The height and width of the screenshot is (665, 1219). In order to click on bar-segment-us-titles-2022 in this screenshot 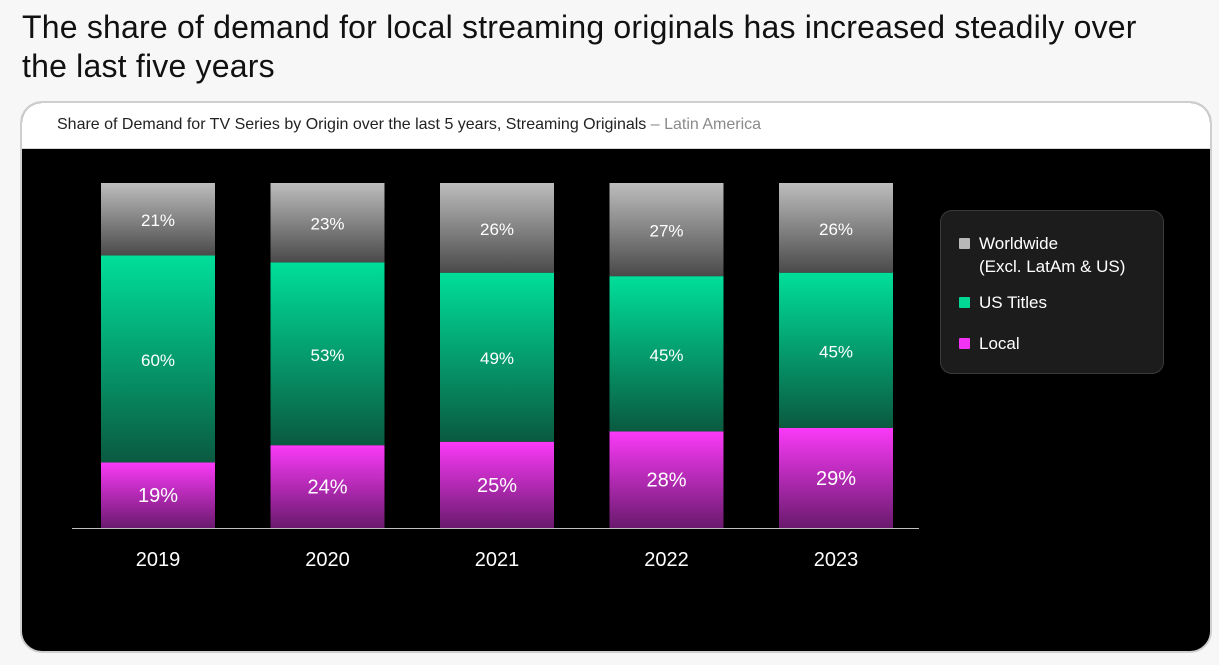, I will do `click(666, 354)`.